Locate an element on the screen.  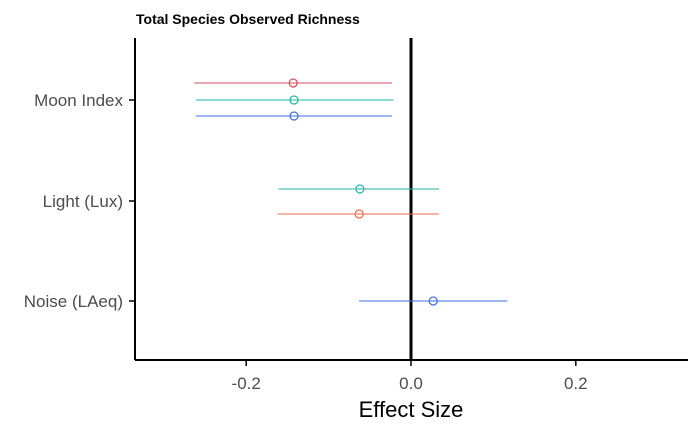
x-tick-label: 0.0 is located at coordinates (411, 383).